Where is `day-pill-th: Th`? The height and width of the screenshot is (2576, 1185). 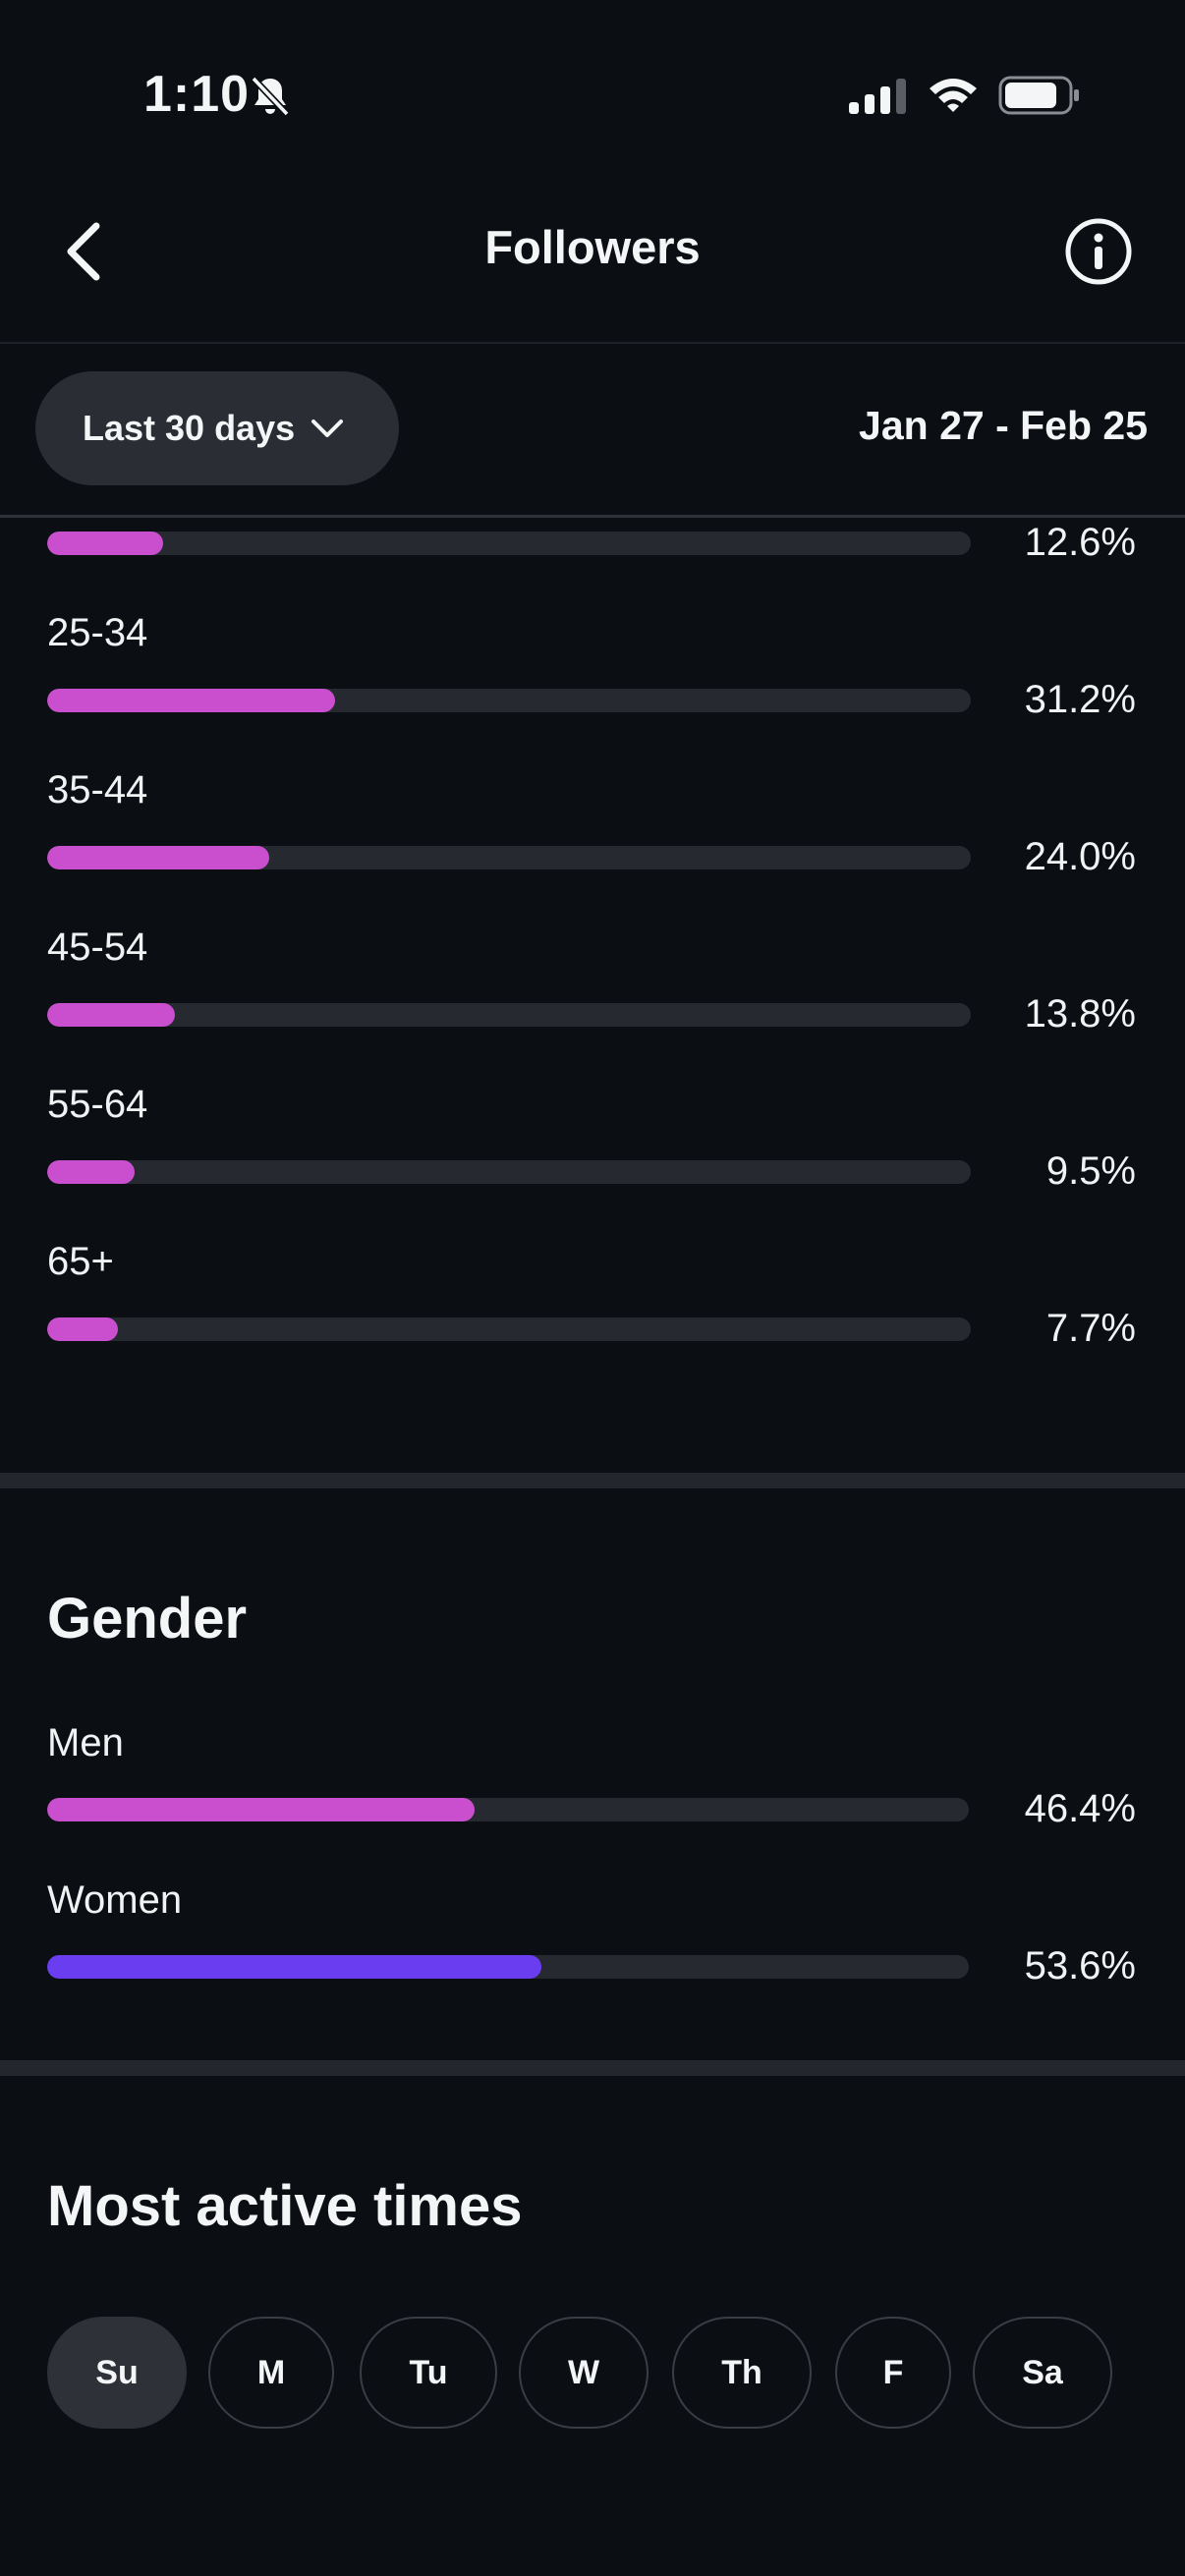 day-pill-th: Th is located at coordinates (742, 2373).